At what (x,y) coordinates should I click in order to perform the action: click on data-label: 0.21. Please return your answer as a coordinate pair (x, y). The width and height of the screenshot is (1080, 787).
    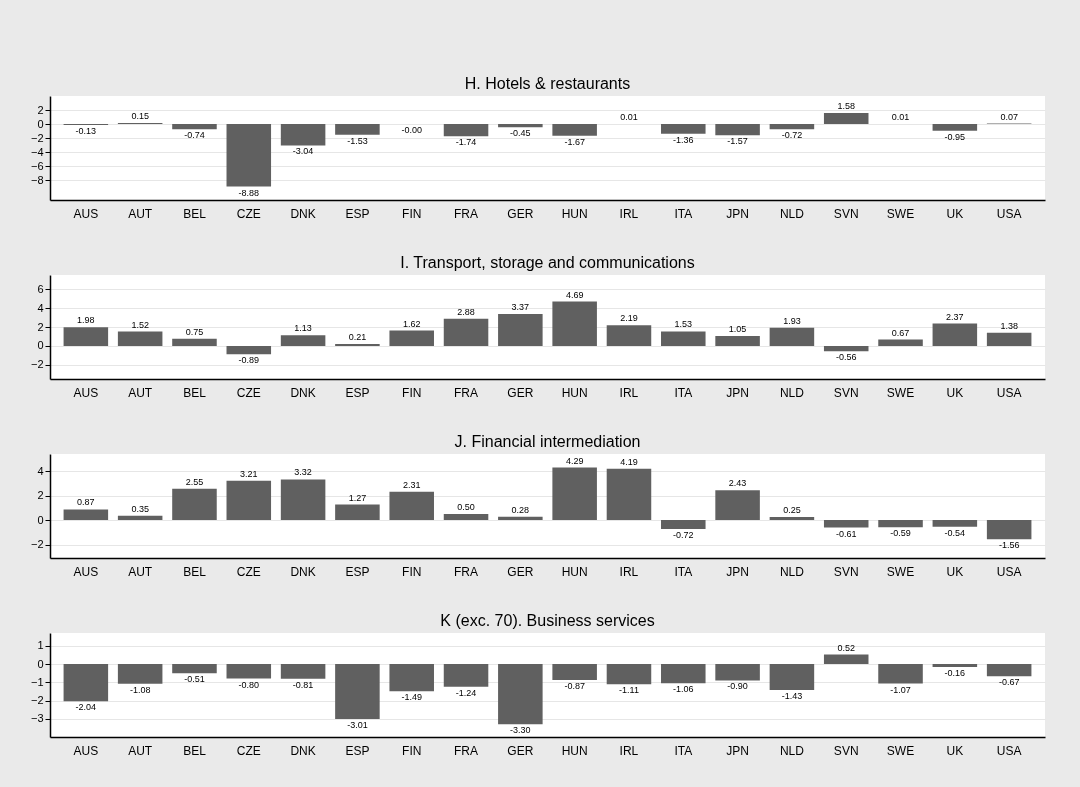
    Looking at the image, I should click on (357, 336).